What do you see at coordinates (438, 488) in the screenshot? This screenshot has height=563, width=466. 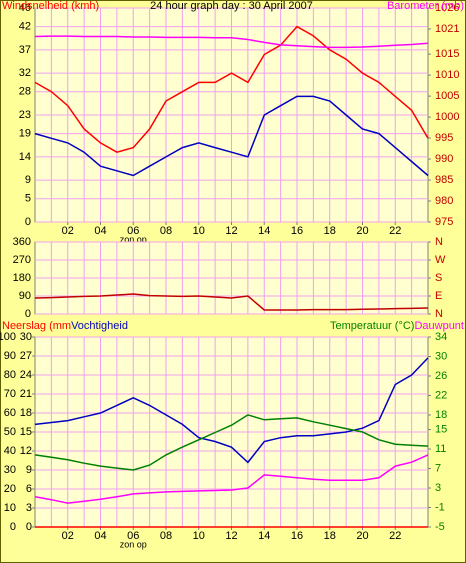 I see `y2-tick-label: 3` at bounding box center [438, 488].